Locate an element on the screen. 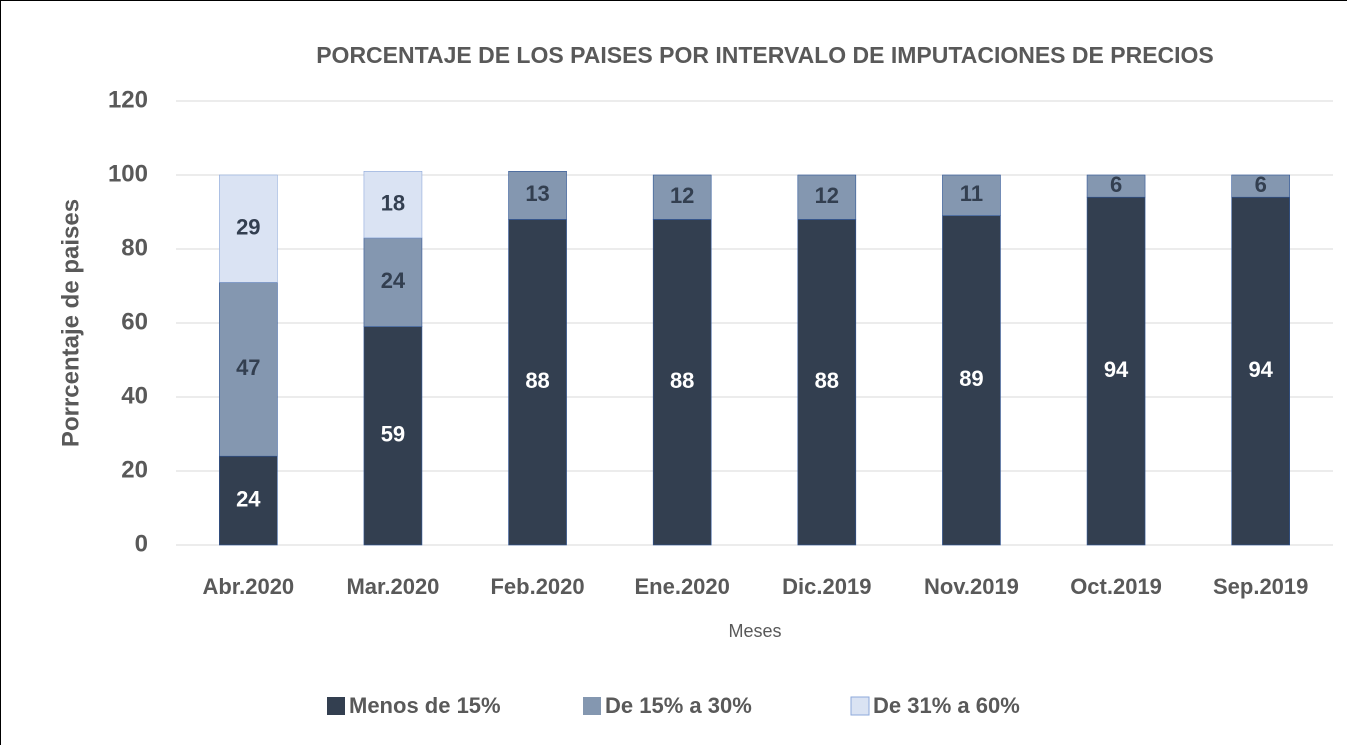 Image resolution: width=1347 pixels, height=745 pixels. y-axis-label: Porrcentaje de paises is located at coordinates (70, 323).